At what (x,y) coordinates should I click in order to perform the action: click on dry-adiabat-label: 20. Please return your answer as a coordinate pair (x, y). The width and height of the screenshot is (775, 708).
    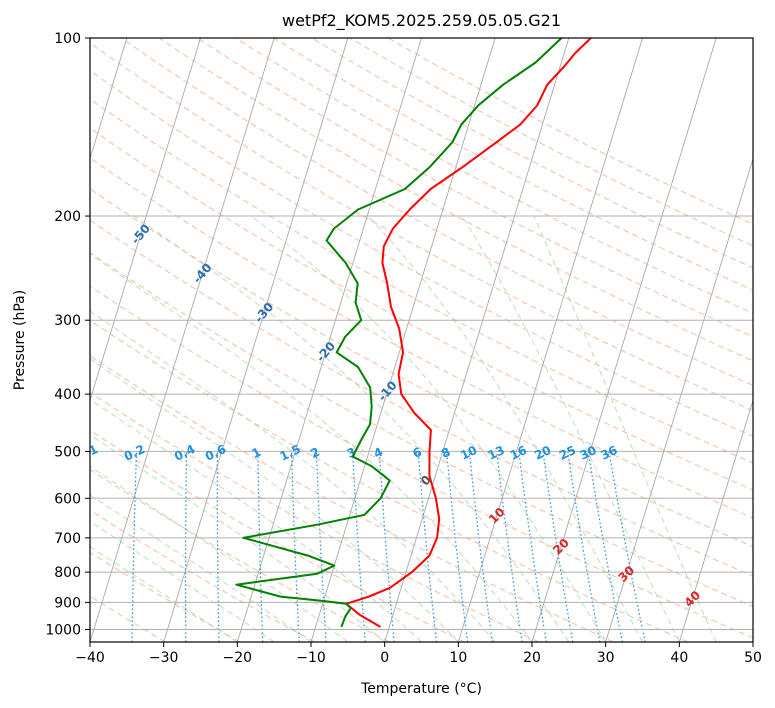
    Looking at the image, I should click on (561, 547).